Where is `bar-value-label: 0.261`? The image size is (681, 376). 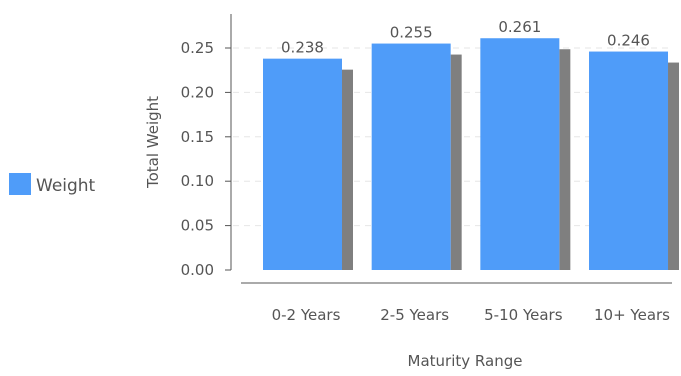
bar-value-label: 0.261 is located at coordinates (519, 27).